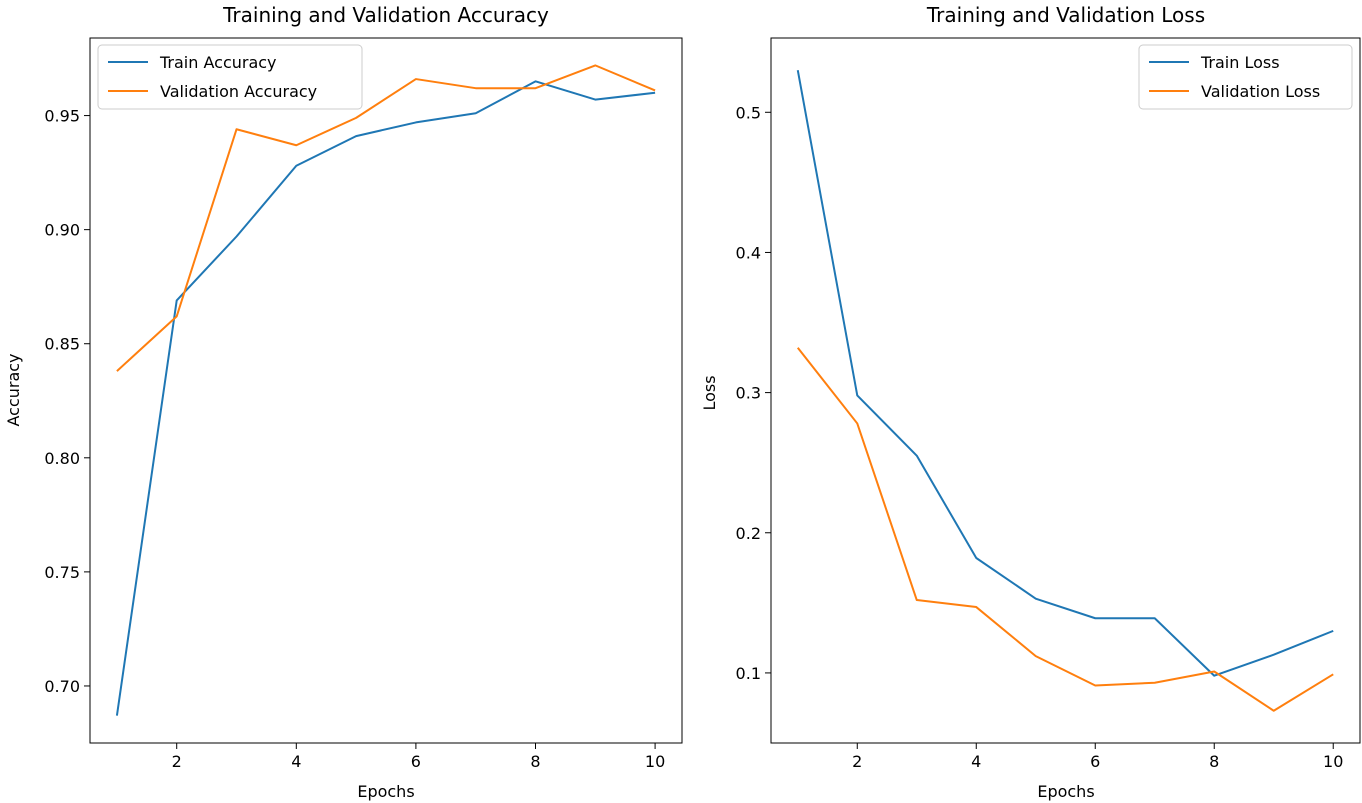  I want to click on y-axis-ticks: 0.1 0.2 0.3 0.4 0.5, so click(753, 393).